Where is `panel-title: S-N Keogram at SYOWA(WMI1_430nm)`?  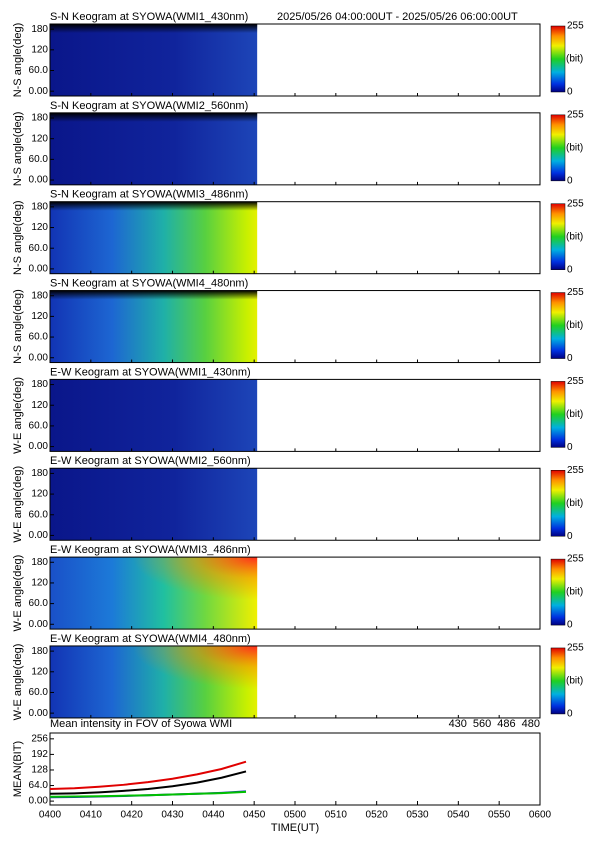 panel-title: S-N Keogram at SYOWA(WMI1_430nm) is located at coordinates (149, 17).